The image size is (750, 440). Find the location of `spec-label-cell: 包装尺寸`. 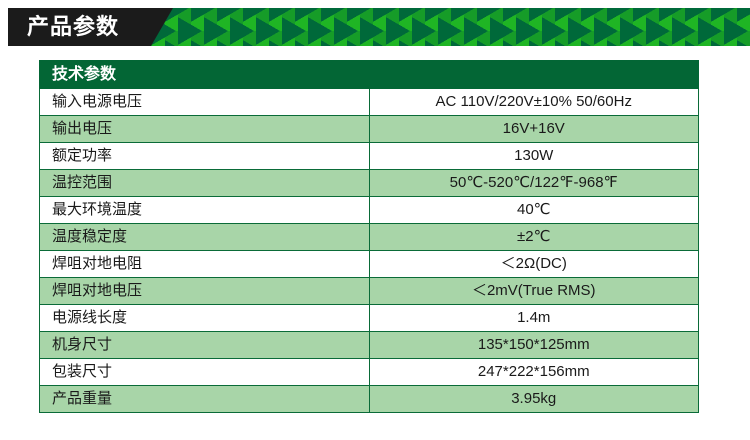

spec-label-cell: 包装尺寸 is located at coordinates (204, 372).